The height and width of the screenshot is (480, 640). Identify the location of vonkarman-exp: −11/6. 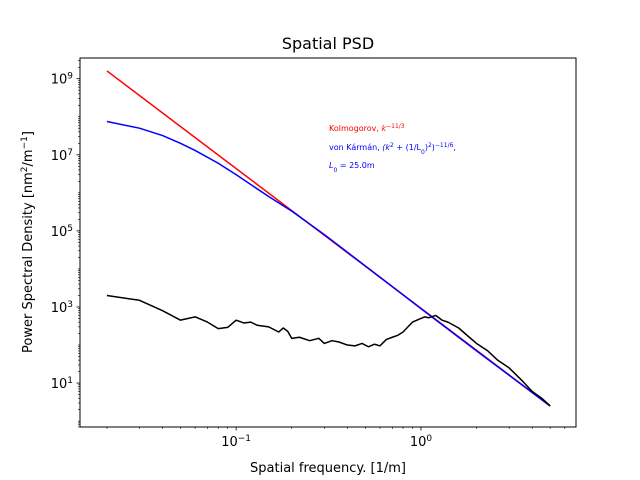
(444, 145).